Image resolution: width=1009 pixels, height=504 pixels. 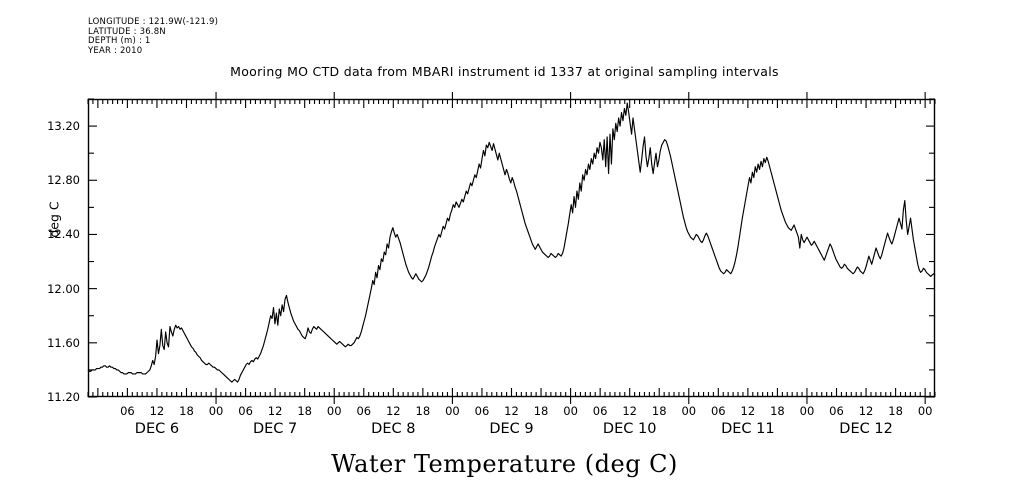 I want to click on metadata-longitude: LONGITUDE : 121.9W(-121.9), so click(x=153, y=22).